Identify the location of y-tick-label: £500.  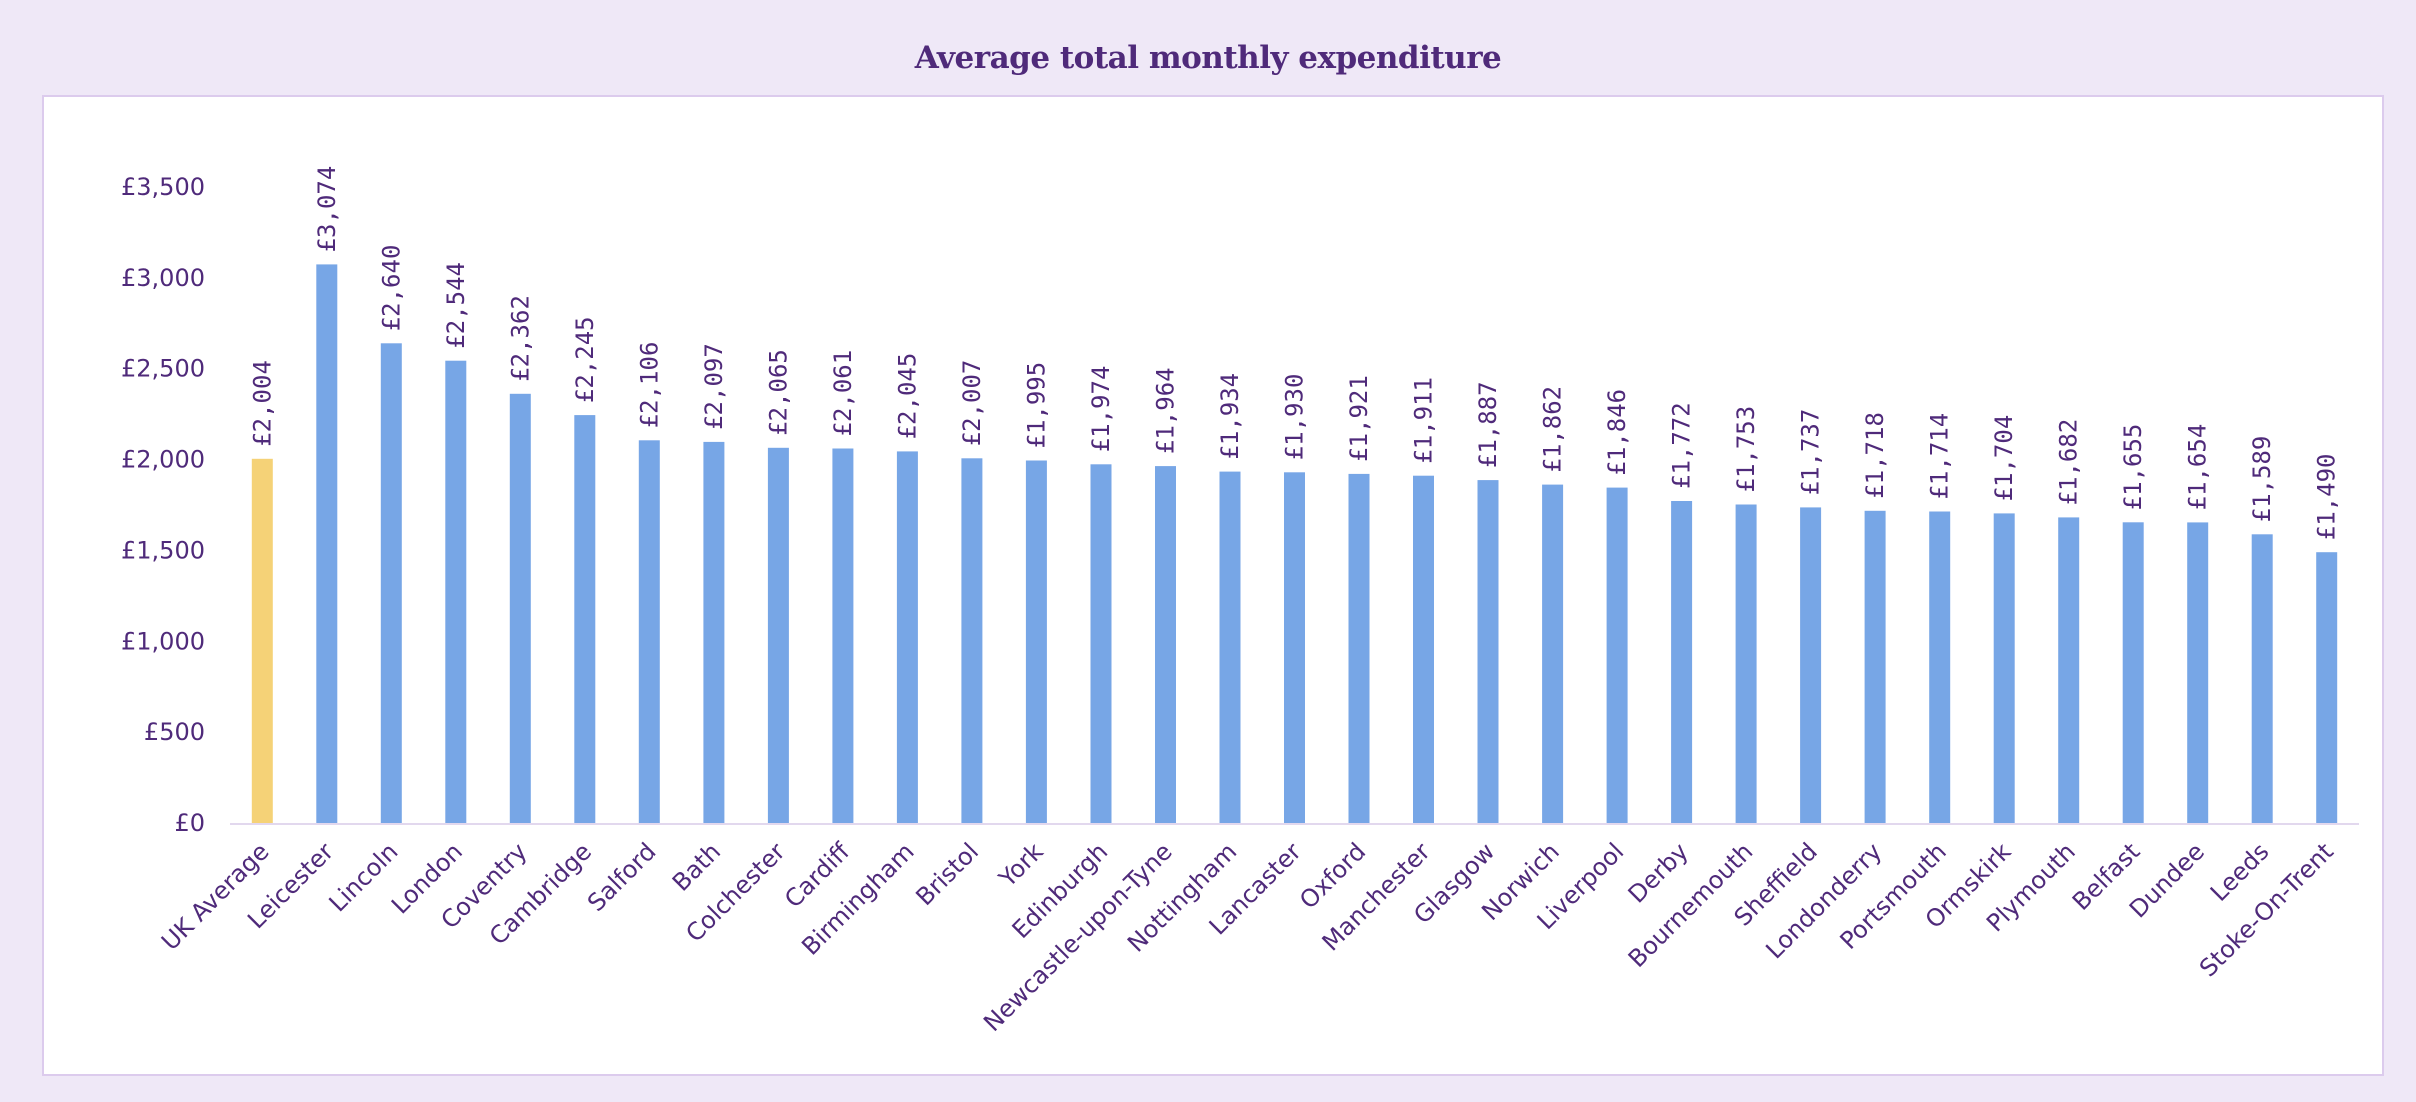
(174, 732).